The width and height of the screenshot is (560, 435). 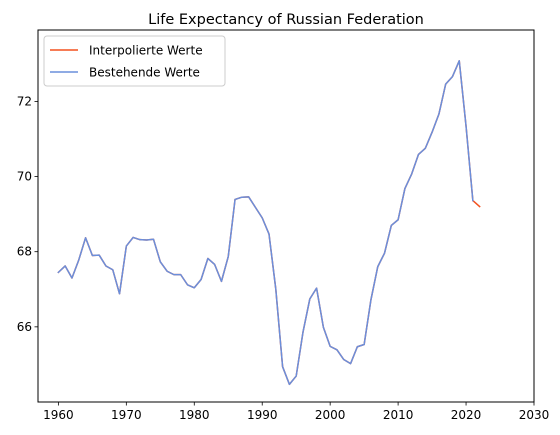 I want to click on y-axis: 66 68 70 72, so click(x=27, y=214).